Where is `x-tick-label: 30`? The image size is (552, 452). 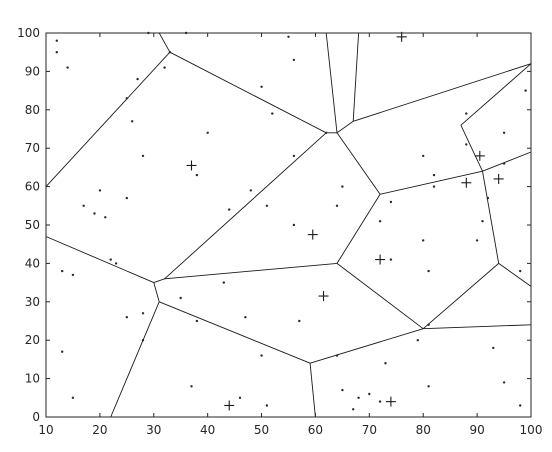
x-tick-label: 30 is located at coordinates (153, 430).